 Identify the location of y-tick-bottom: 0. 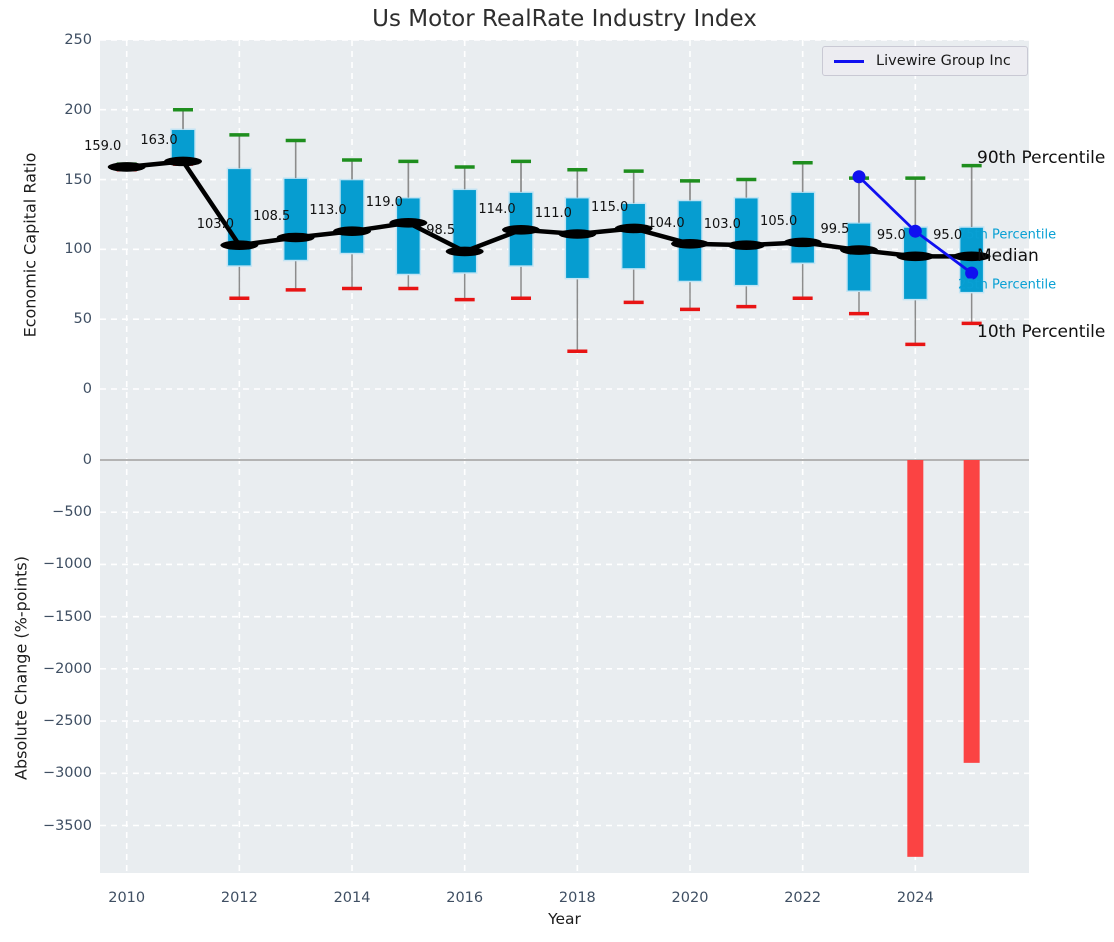
(87, 460).